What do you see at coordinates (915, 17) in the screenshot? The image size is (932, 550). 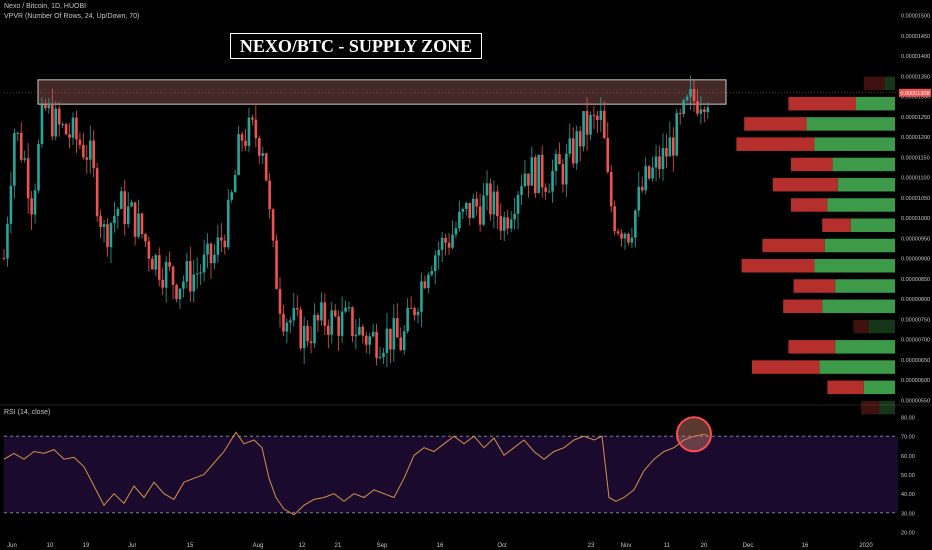 I see `price-tick-label: 0.00001500` at bounding box center [915, 17].